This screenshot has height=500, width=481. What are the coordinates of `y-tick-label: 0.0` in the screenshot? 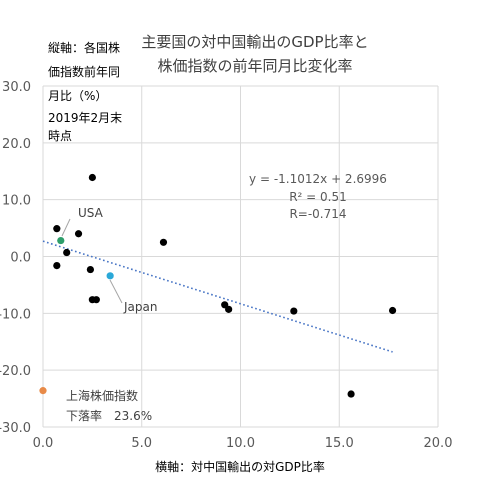 It's located at (20, 258).